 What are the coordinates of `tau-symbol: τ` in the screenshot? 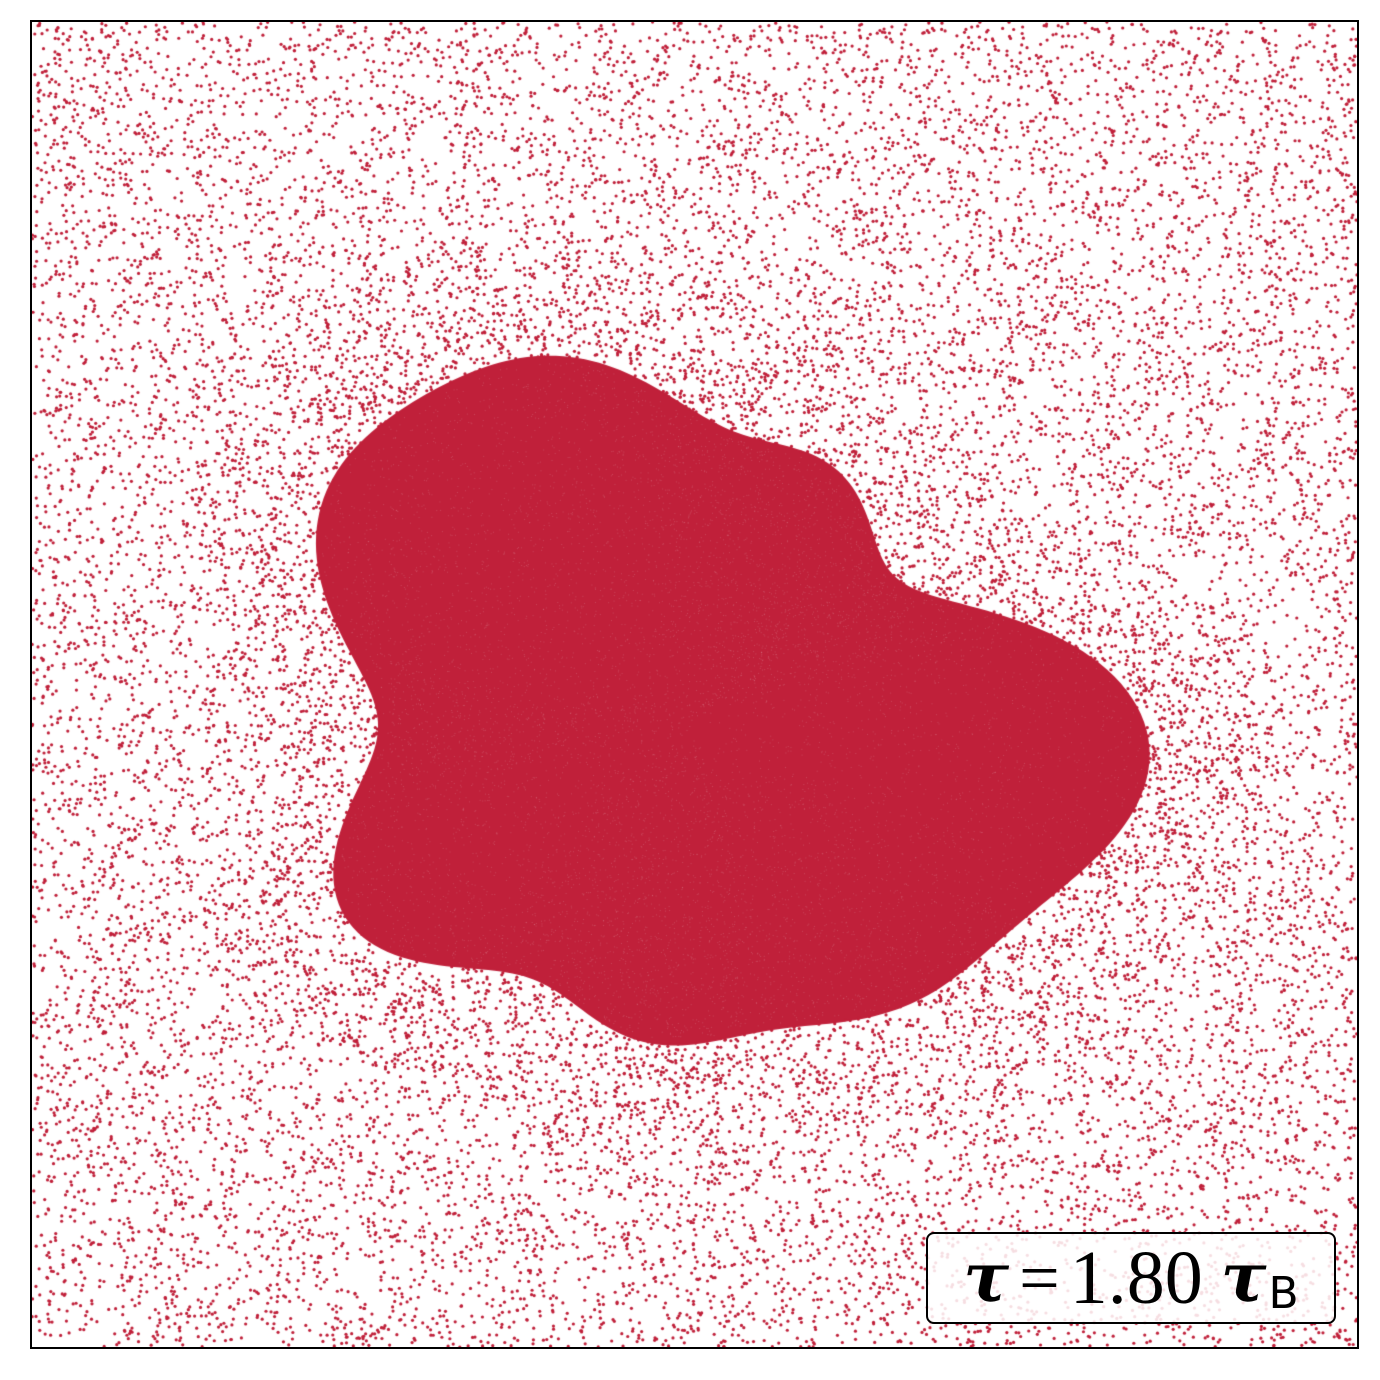 It's located at (986, 1278).